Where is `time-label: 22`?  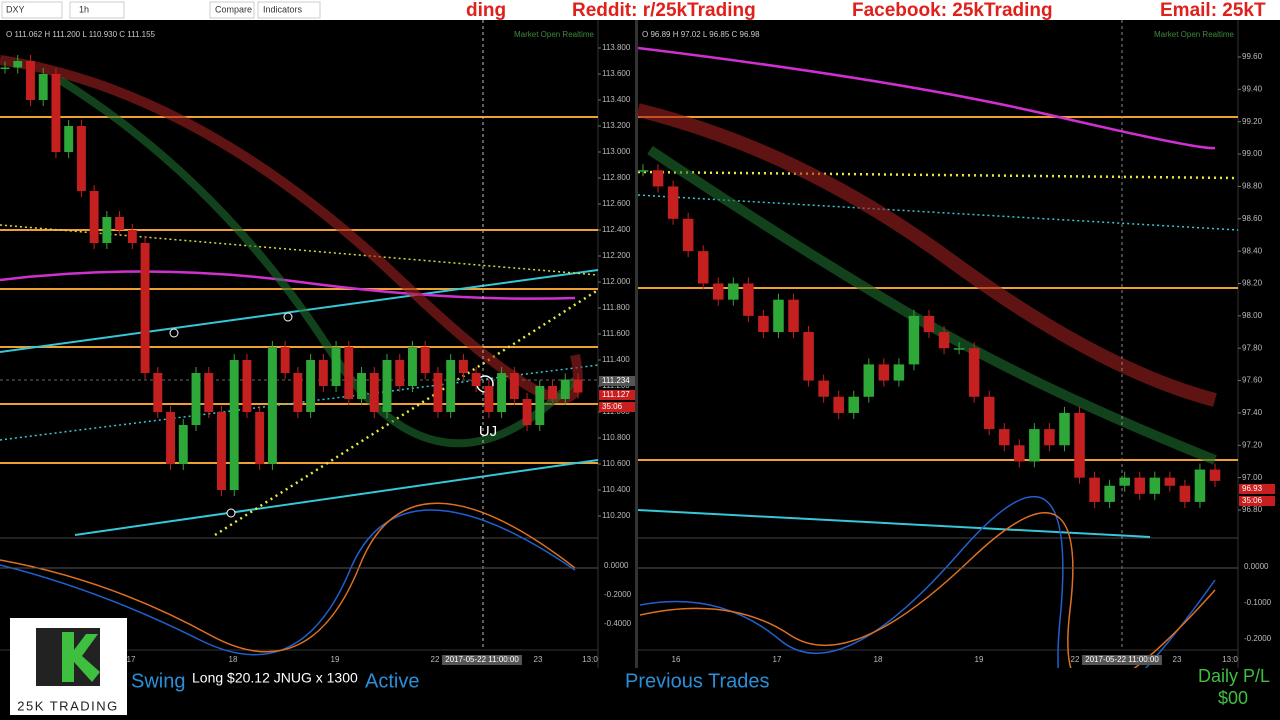
time-label: 22 is located at coordinates (1075, 659).